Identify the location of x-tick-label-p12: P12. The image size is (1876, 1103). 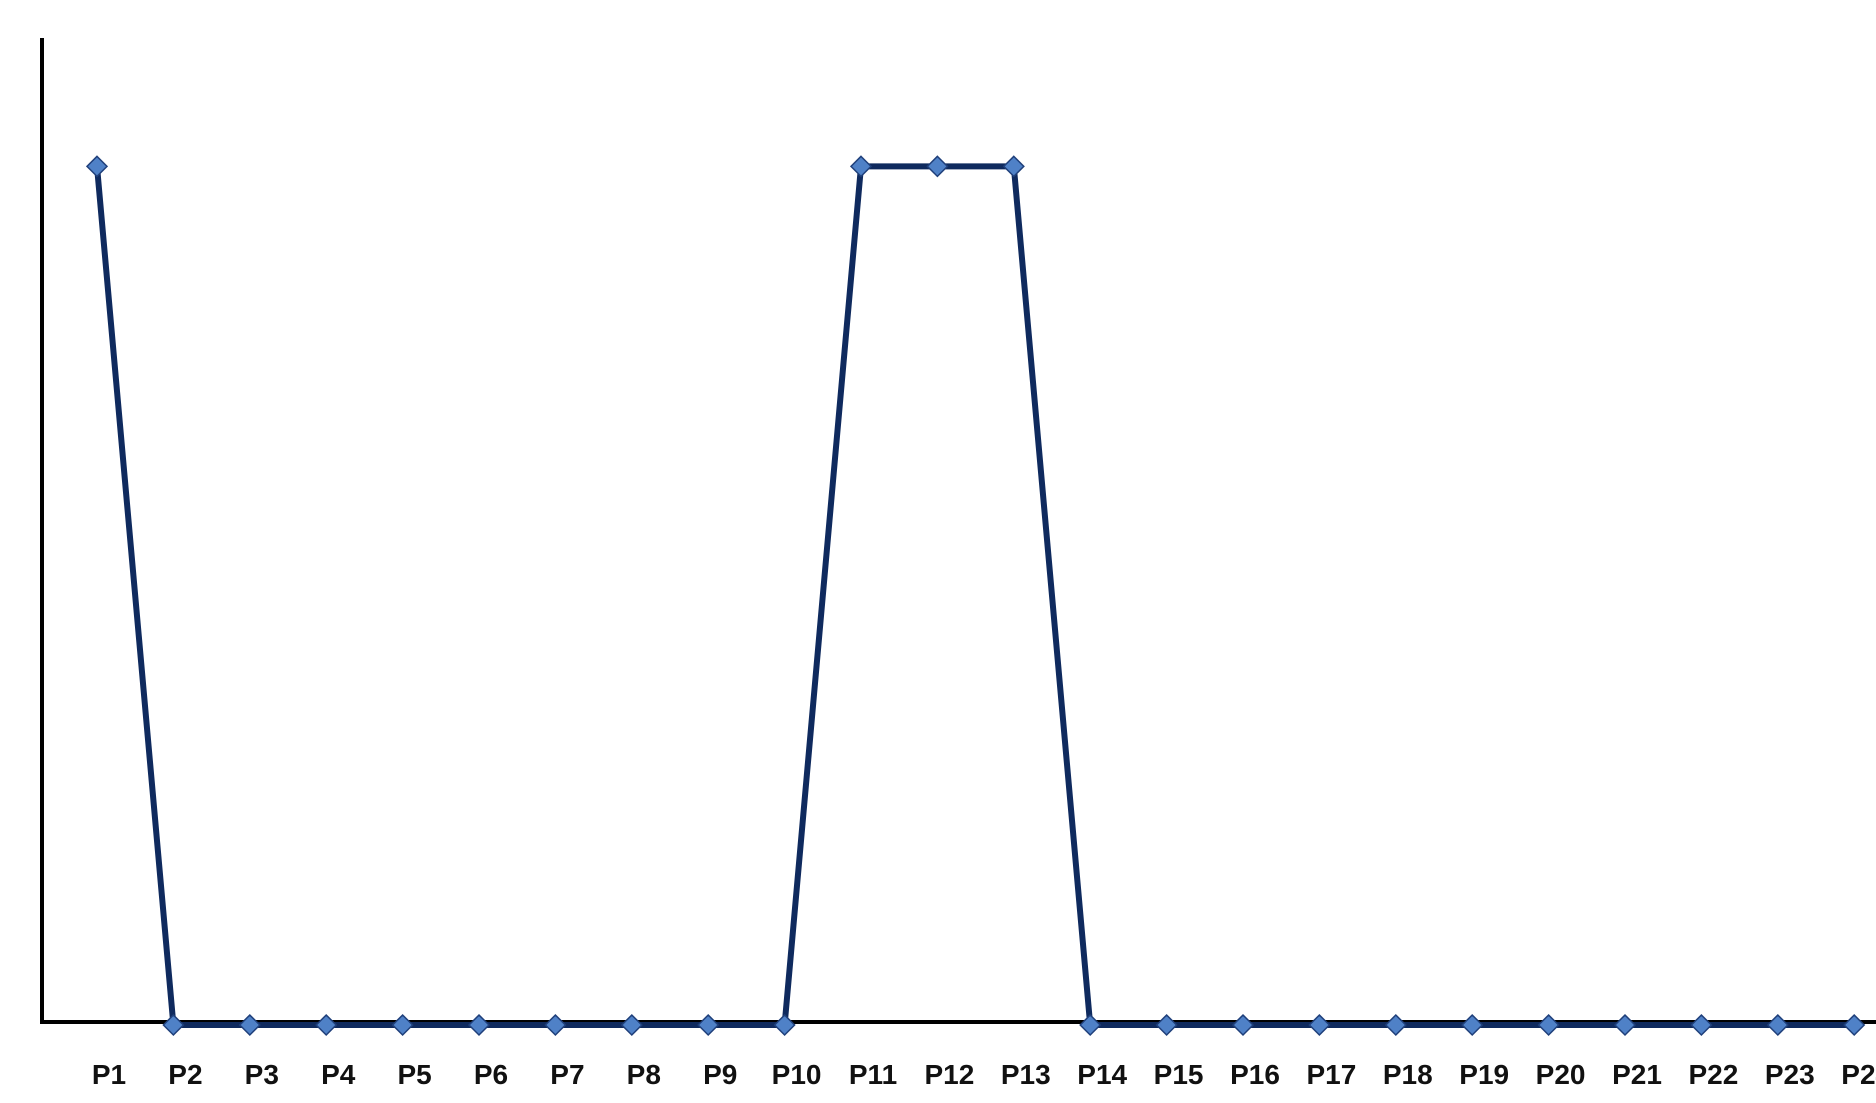
(949, 1074).